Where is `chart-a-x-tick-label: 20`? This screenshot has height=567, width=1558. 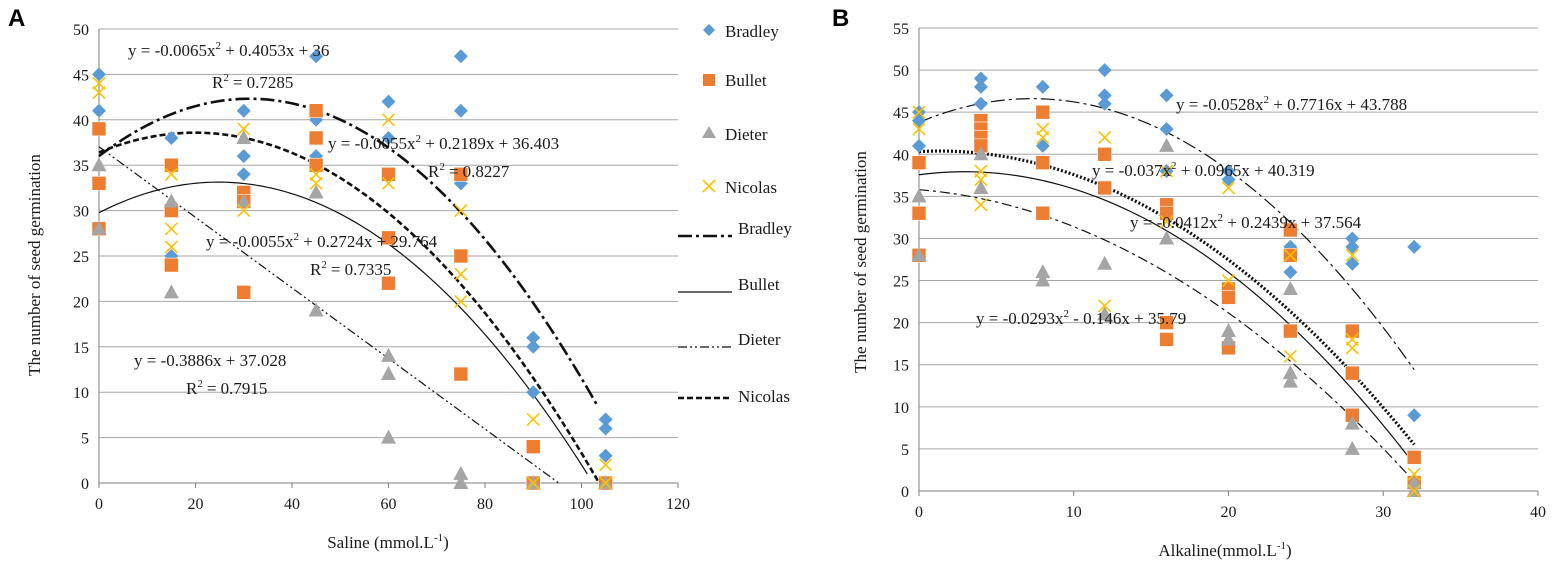 chart-a-x-tick-label: 20 is located at coordinates (196, 504).